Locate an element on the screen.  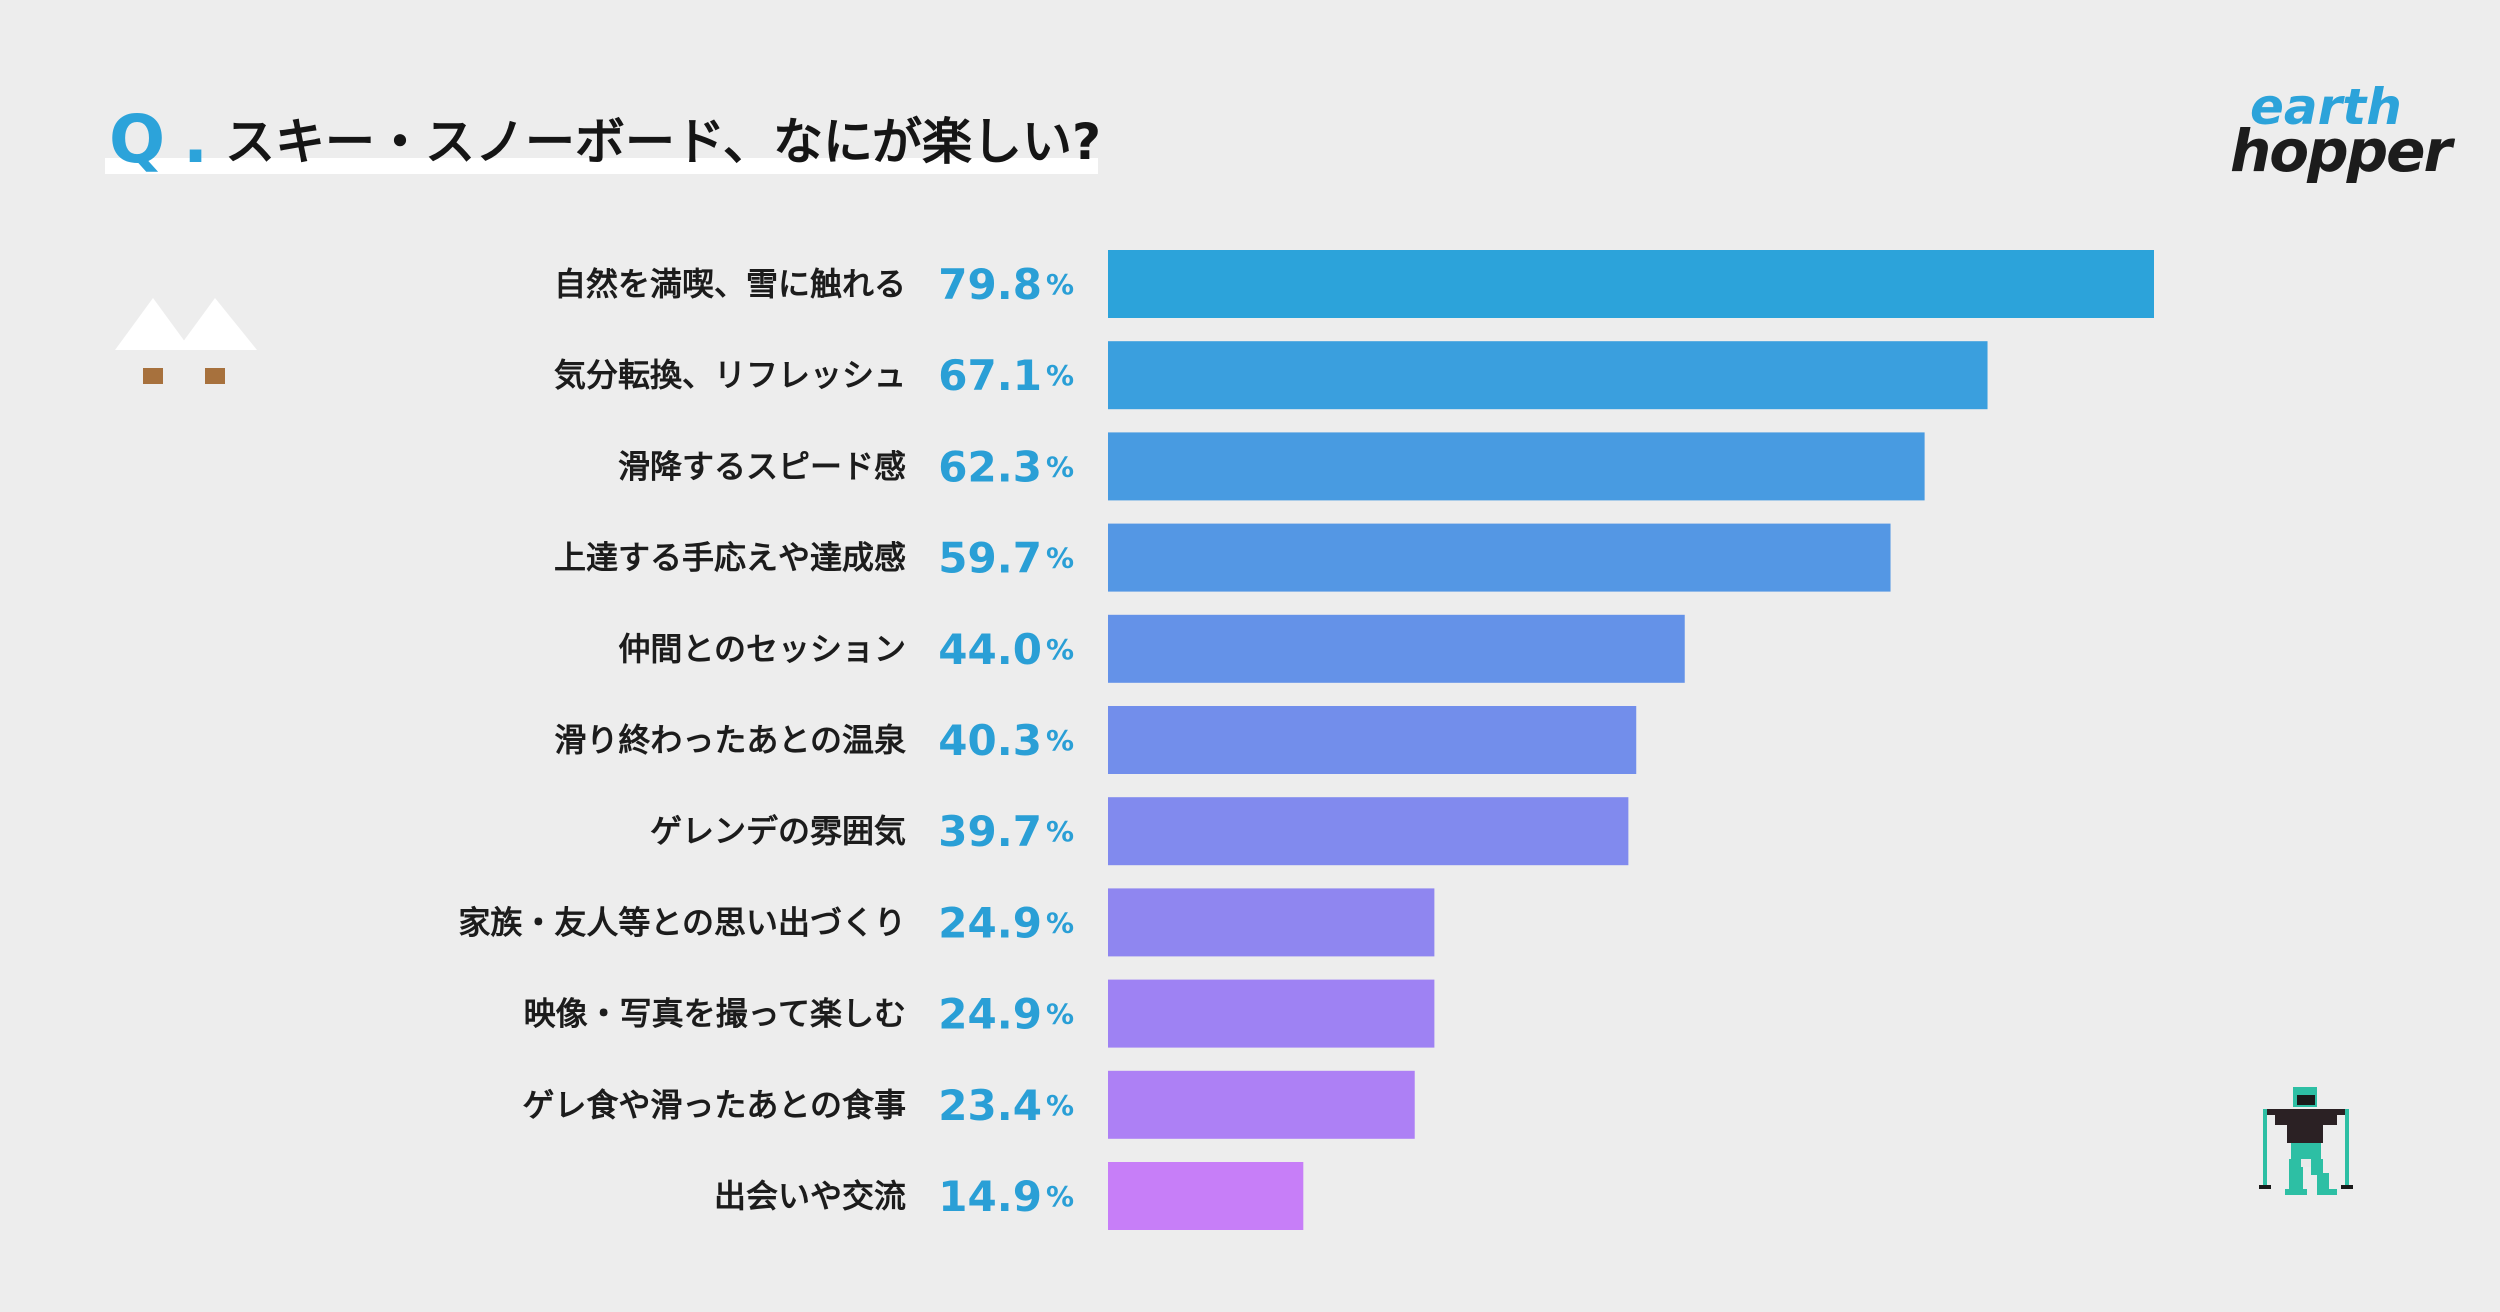
value-label: 67.1% is located at coordinates (1006, 375).